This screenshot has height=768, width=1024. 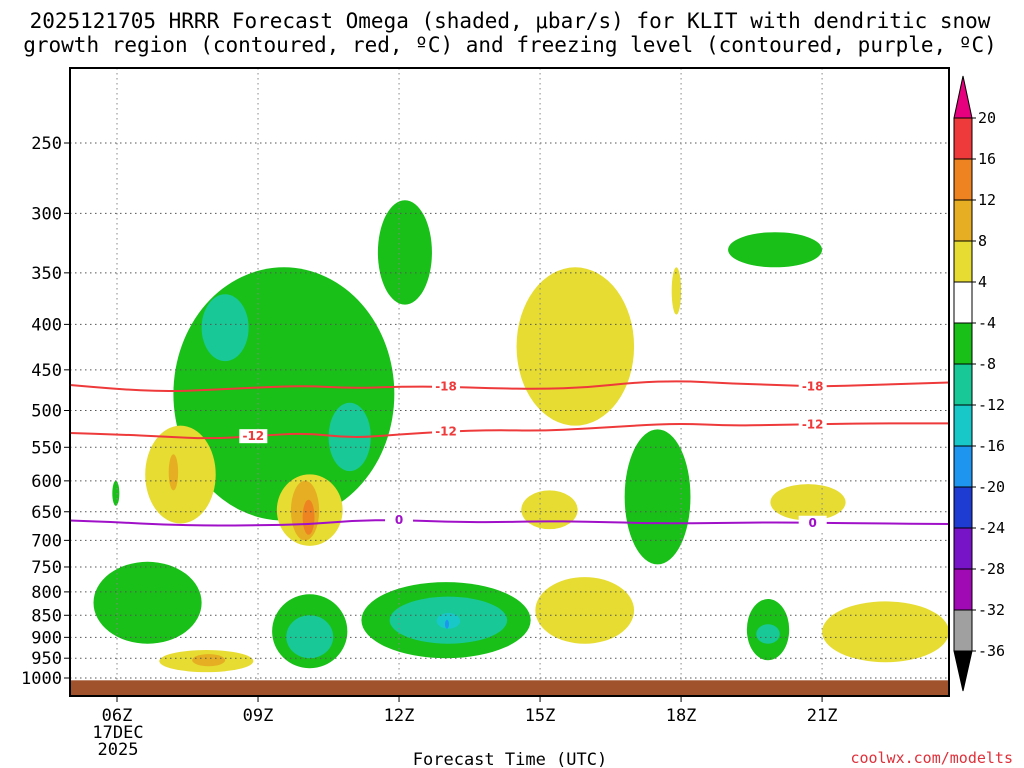 I want to click on colorbar-tick-label-6: -8, so click(x=987, y=364).